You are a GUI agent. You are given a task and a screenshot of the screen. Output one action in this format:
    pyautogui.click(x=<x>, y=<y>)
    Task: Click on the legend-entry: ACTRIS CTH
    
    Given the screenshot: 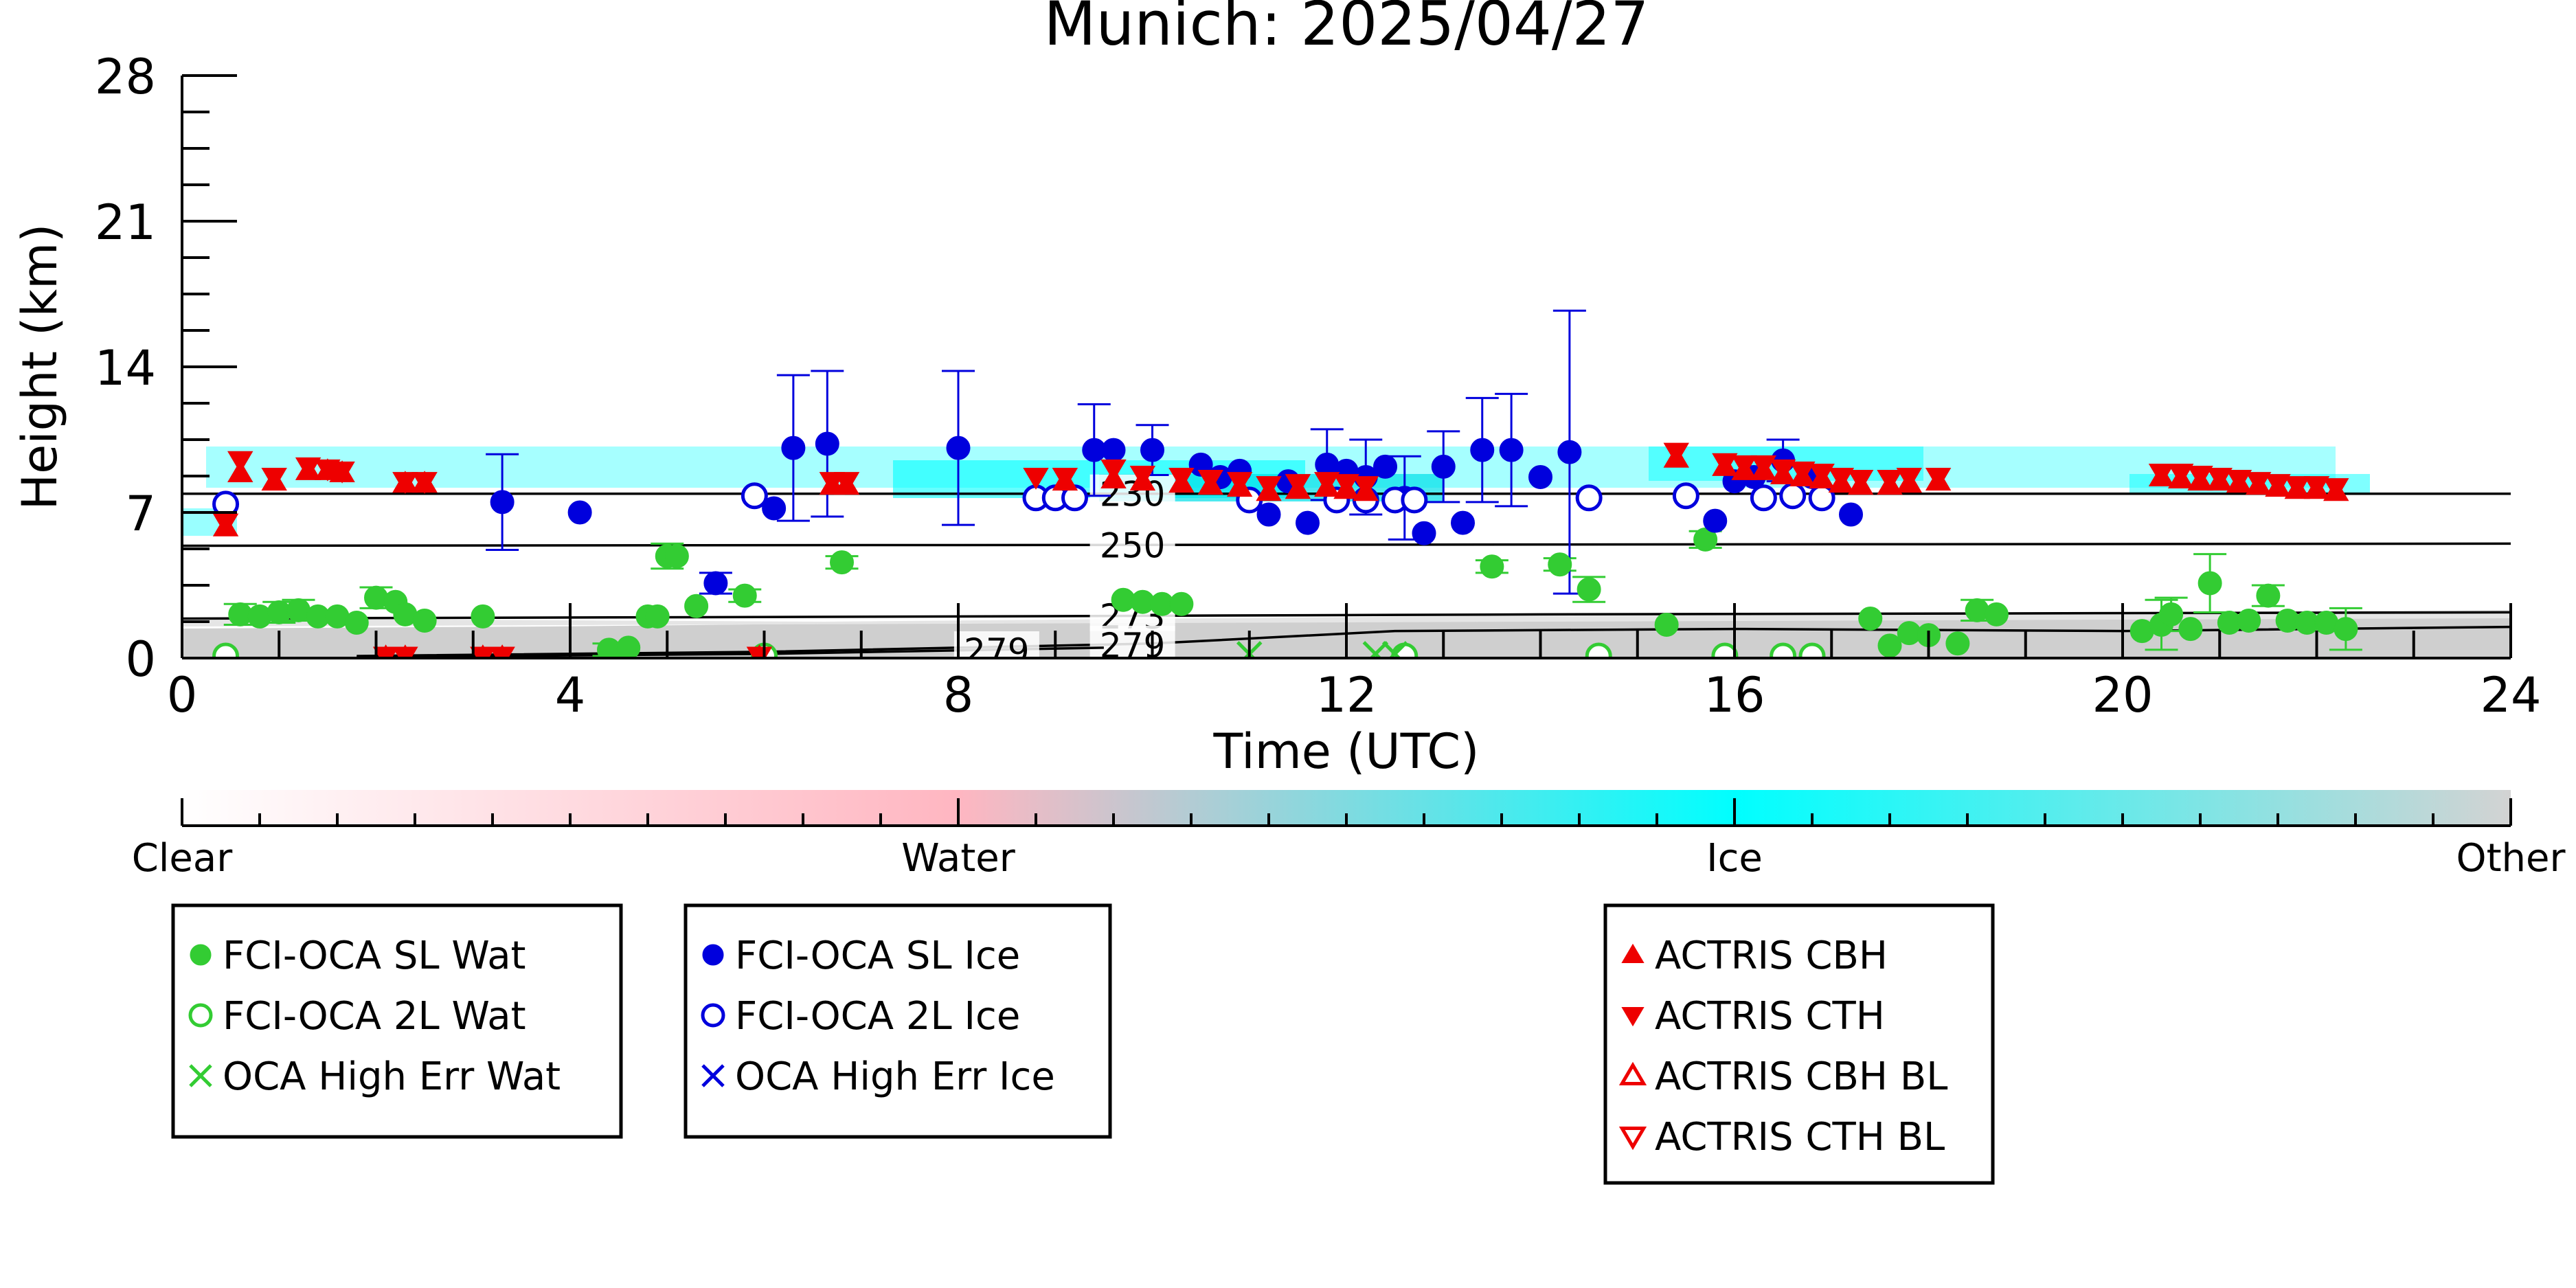 What is the action you would take?
    pyautogui.click(x=1753, y=1016)
    